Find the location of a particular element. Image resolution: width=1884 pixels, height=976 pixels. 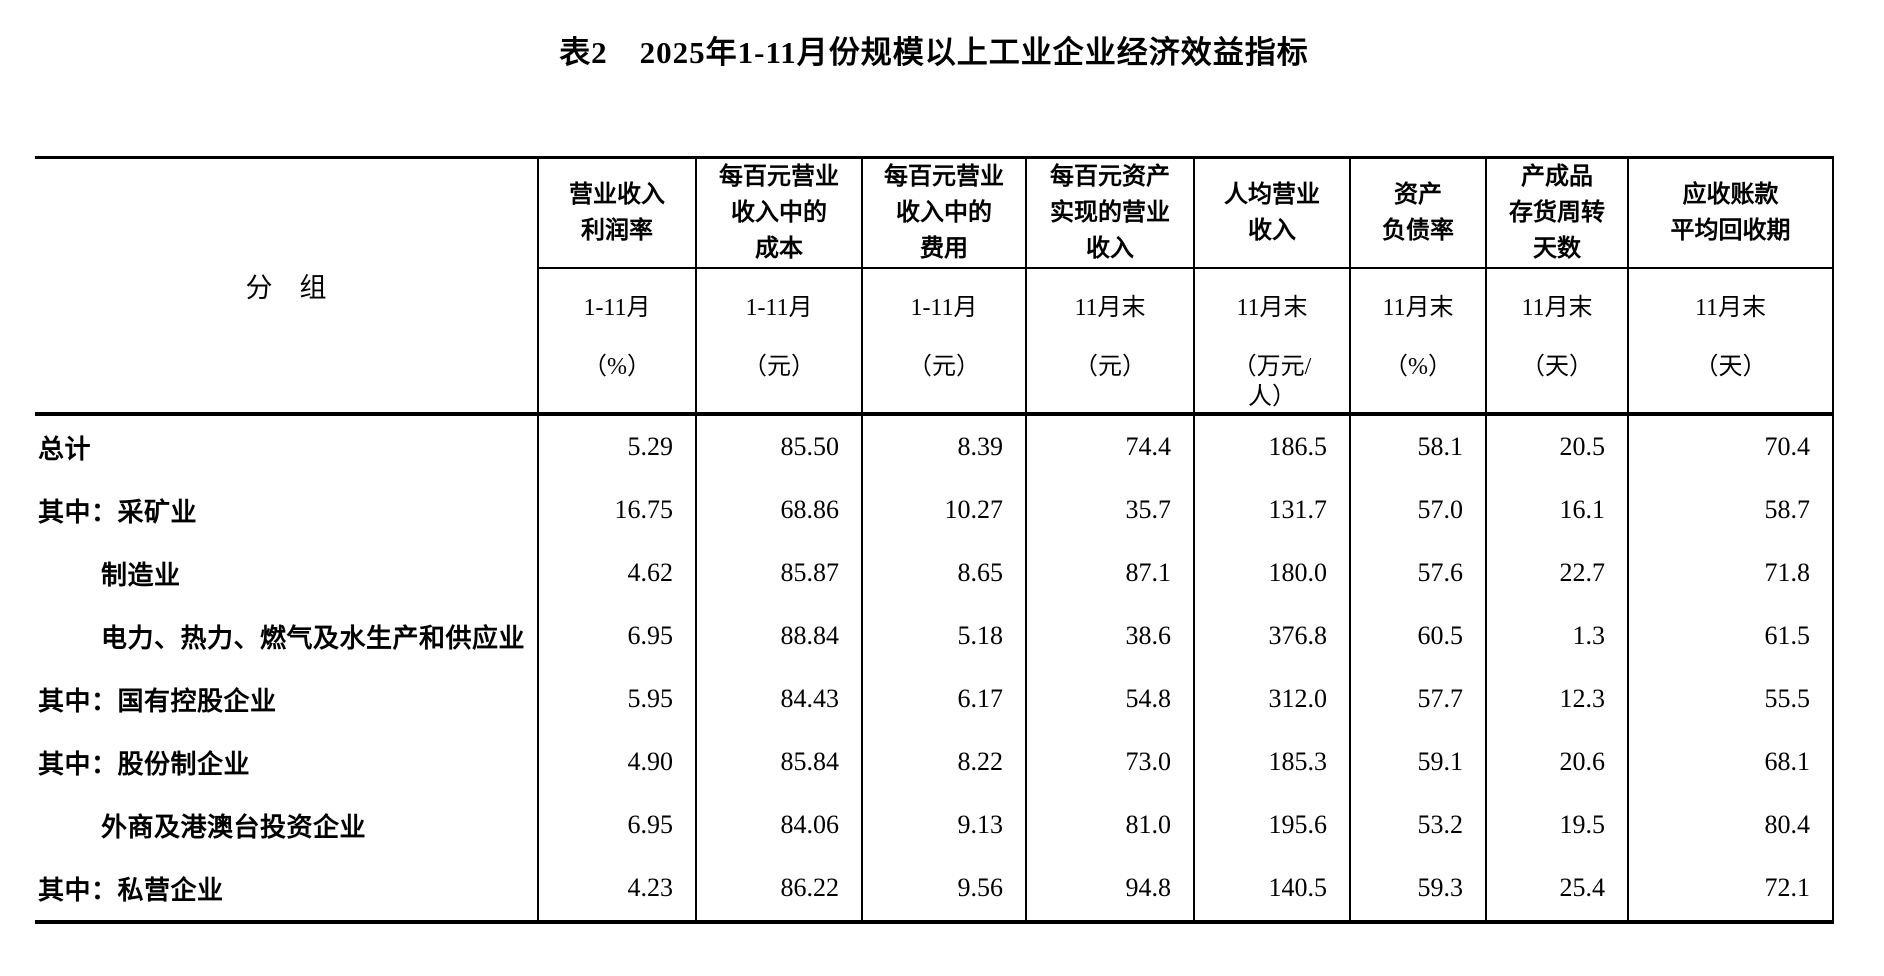

cell-value: 5.18 is located at coordinates (943, 636).